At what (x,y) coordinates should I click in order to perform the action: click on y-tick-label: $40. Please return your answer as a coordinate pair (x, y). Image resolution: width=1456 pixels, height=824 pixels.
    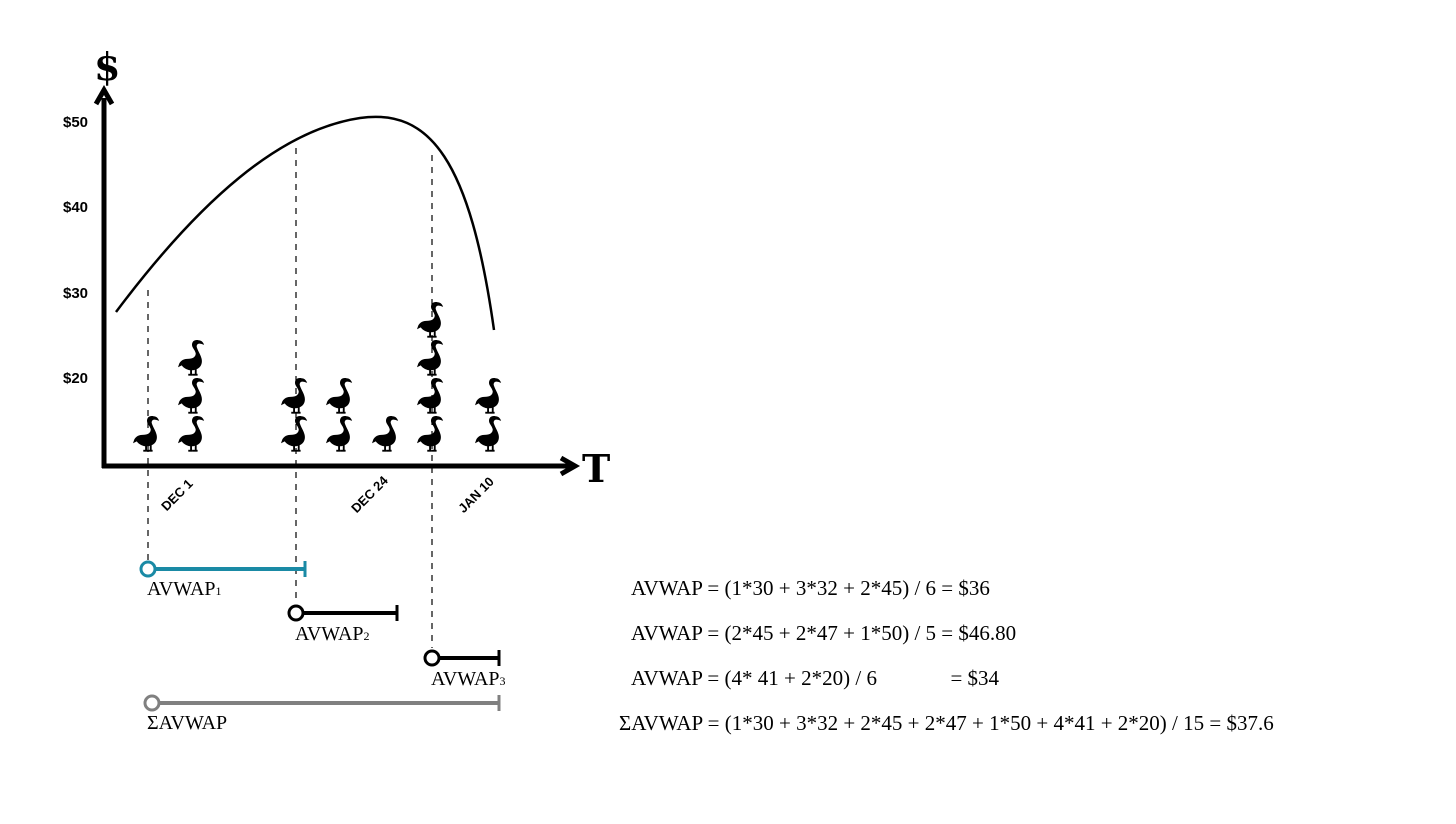
    Looking at the image, I should click on (76, 207).